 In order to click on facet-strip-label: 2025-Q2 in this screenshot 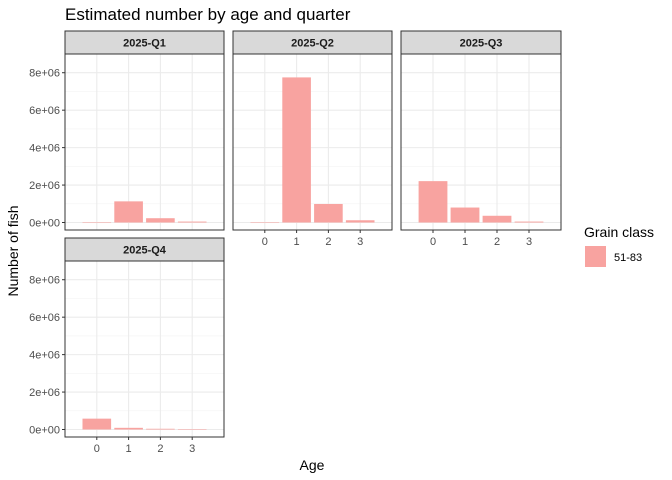, I will do `click(312, 44)`.